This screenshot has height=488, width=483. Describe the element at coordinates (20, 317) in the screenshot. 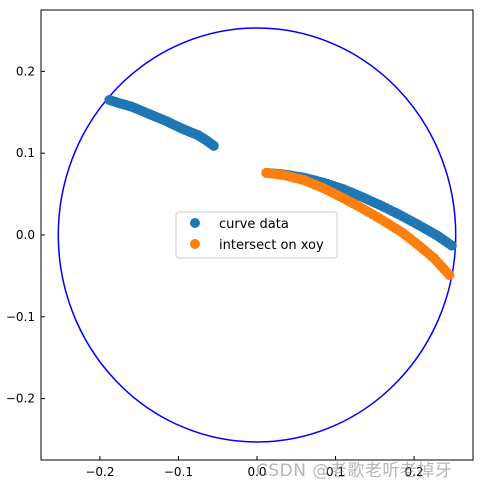

I see `y-tick-label: −0.1` at that location.